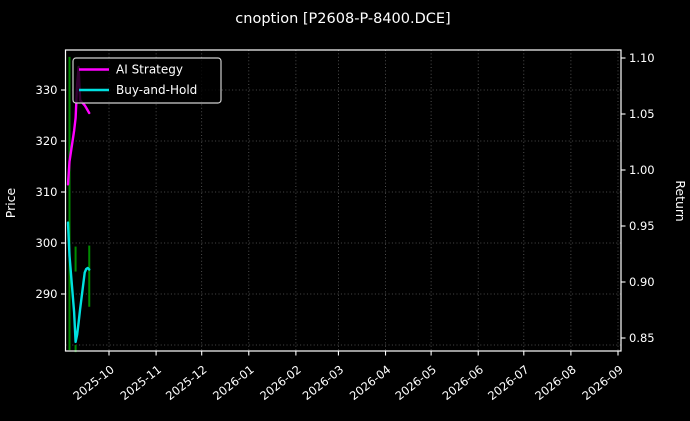 This screenshot has width=690, height=421. I want to click on legend: AI Strategy Buy-and-Hold, so click(147, 80).